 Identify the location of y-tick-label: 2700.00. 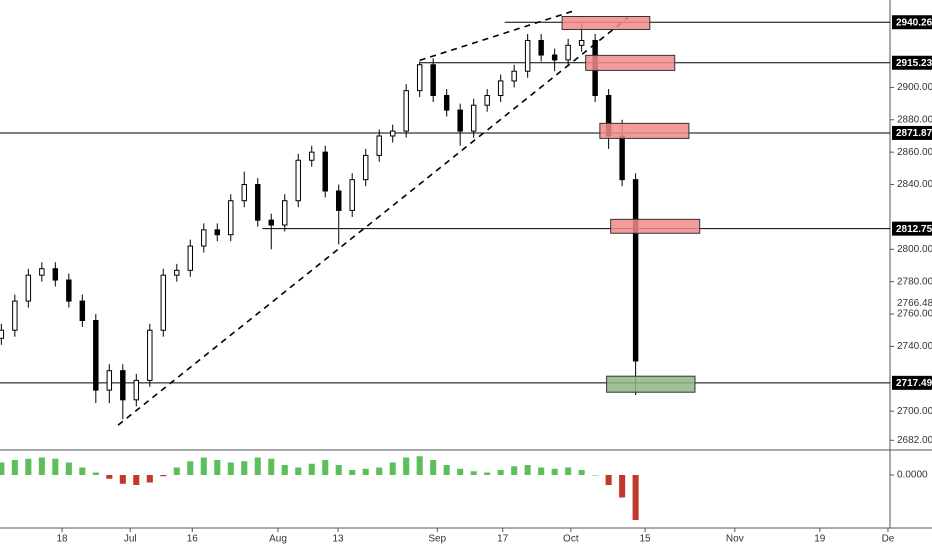
(914, 411).